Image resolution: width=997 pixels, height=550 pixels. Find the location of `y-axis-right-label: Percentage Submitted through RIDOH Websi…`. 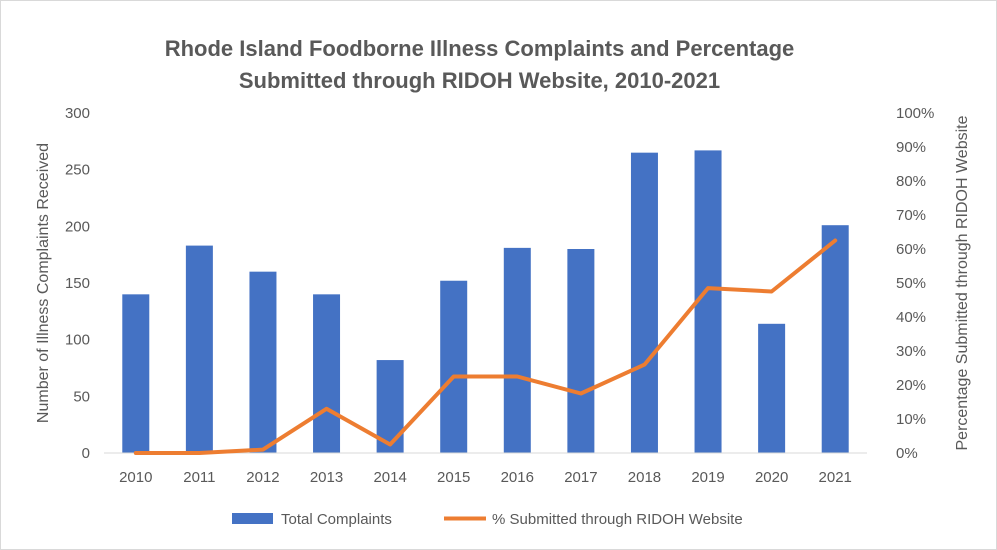

y-axis-right-label: Percentage Submitted through RIDOH Websi… is located at coordinates (962, 282).